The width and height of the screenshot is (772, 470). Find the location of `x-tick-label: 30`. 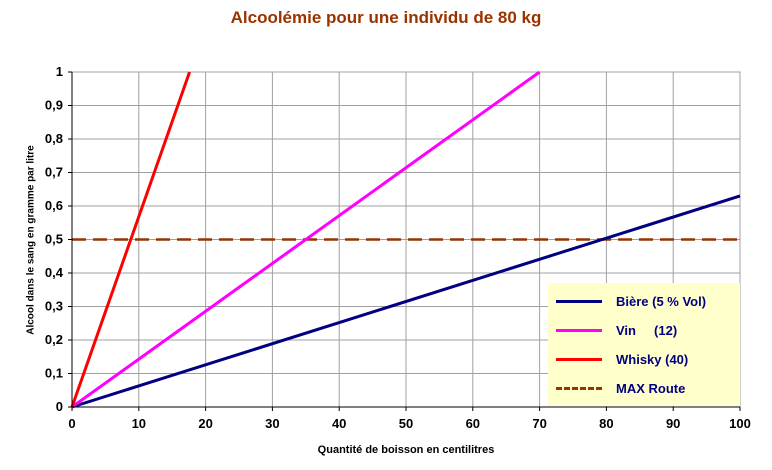

x-tick-label: 30 is located at coordinates (272, 423).